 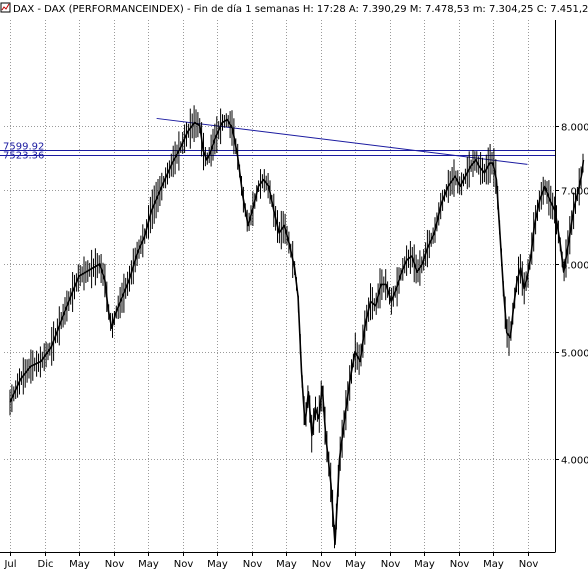 I want to click on y-tick-label: 6.000, so click(x=574, y=266).